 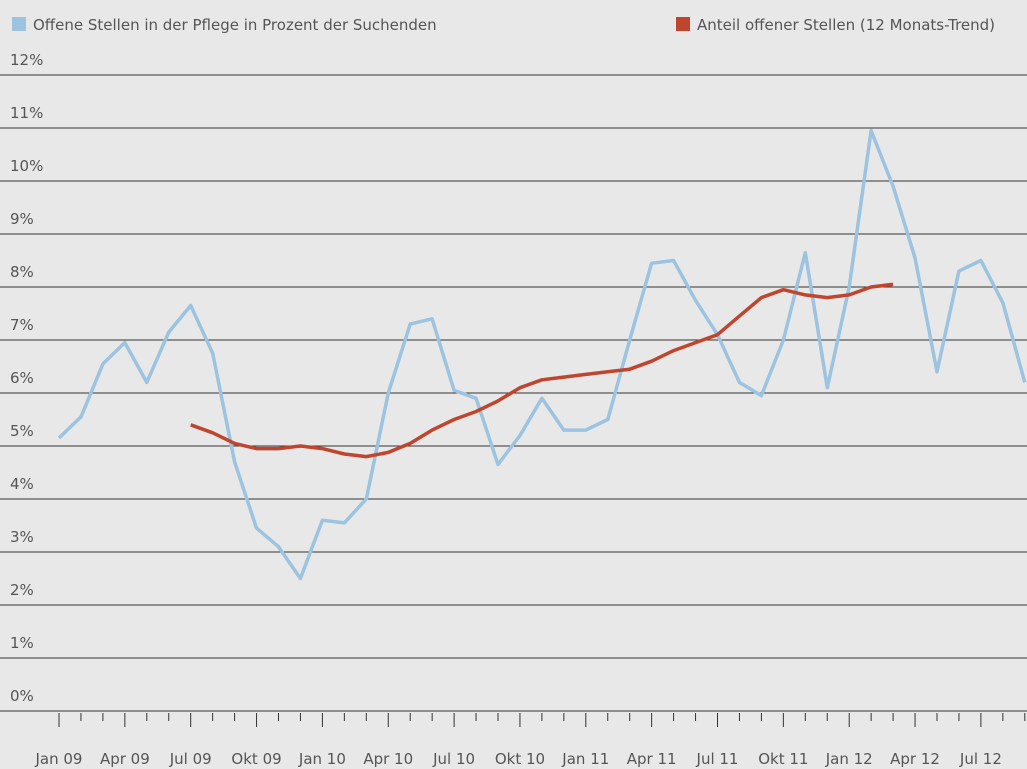 What do you see at coordinates (22, 431) in the screenshot?
I see `y-tick-label: 5%` at bounding box center [22, 431].